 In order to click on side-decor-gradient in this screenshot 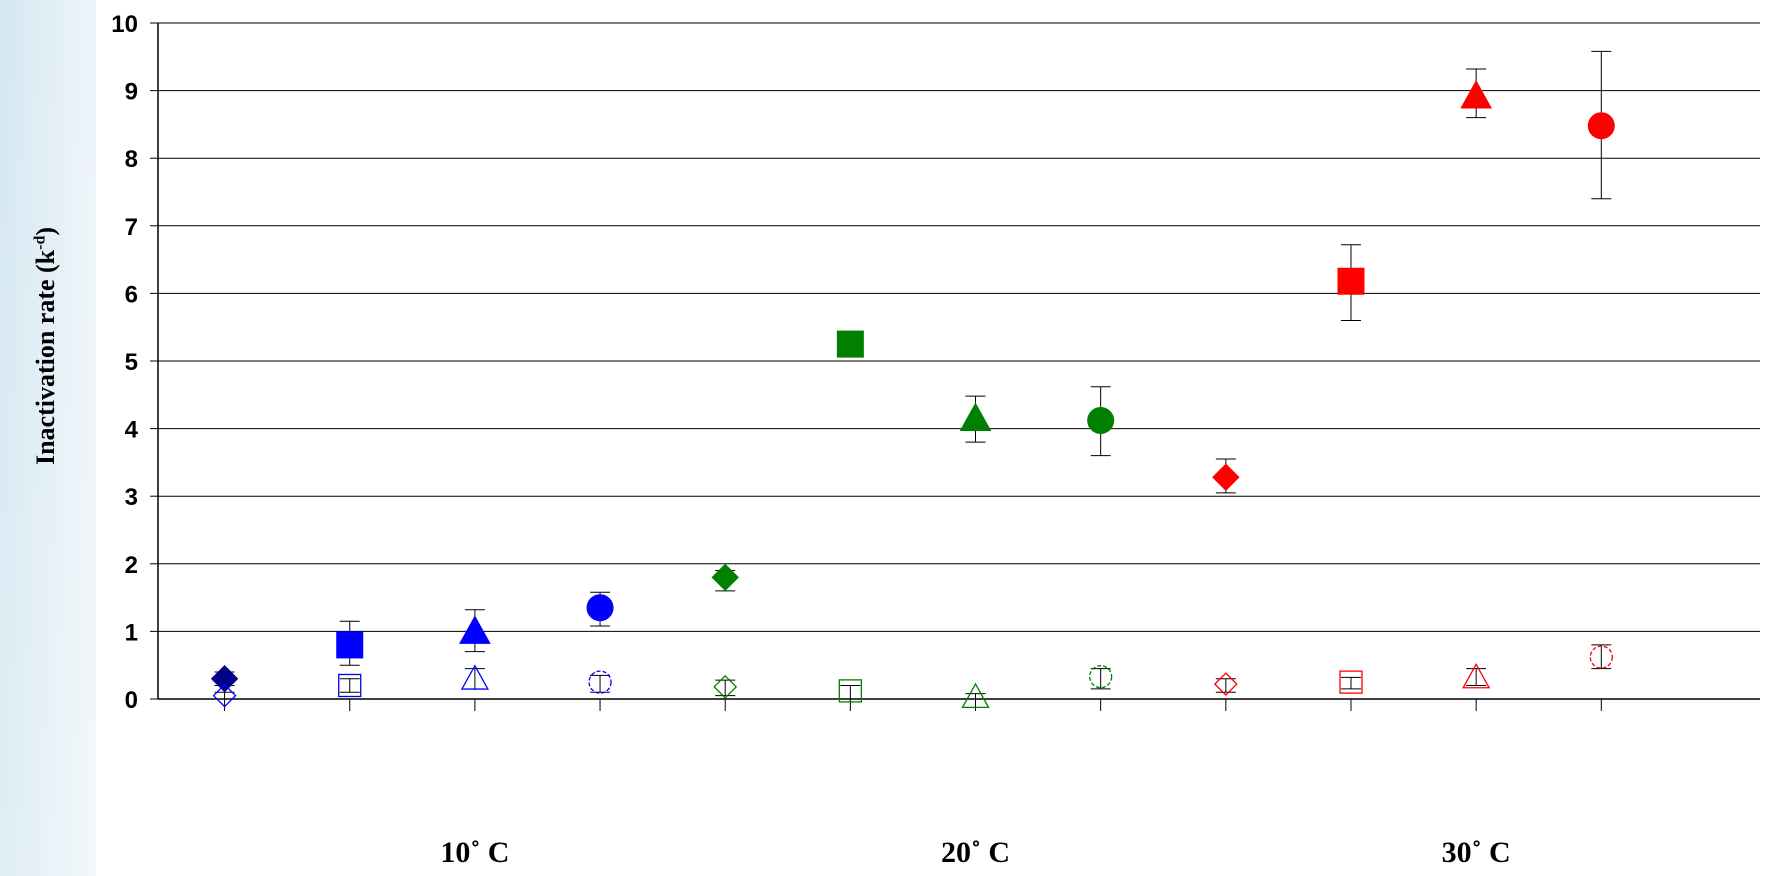, I will do `click(48, 438)`.